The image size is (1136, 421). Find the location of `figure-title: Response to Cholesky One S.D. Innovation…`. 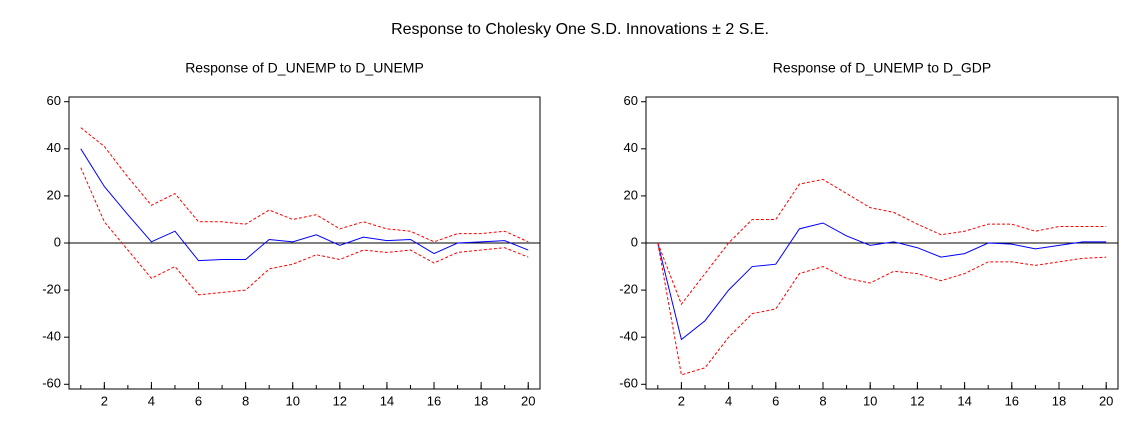

figure-title: Response to Cholesky One S.D. Innovation… is located at coordinates (580, 29).